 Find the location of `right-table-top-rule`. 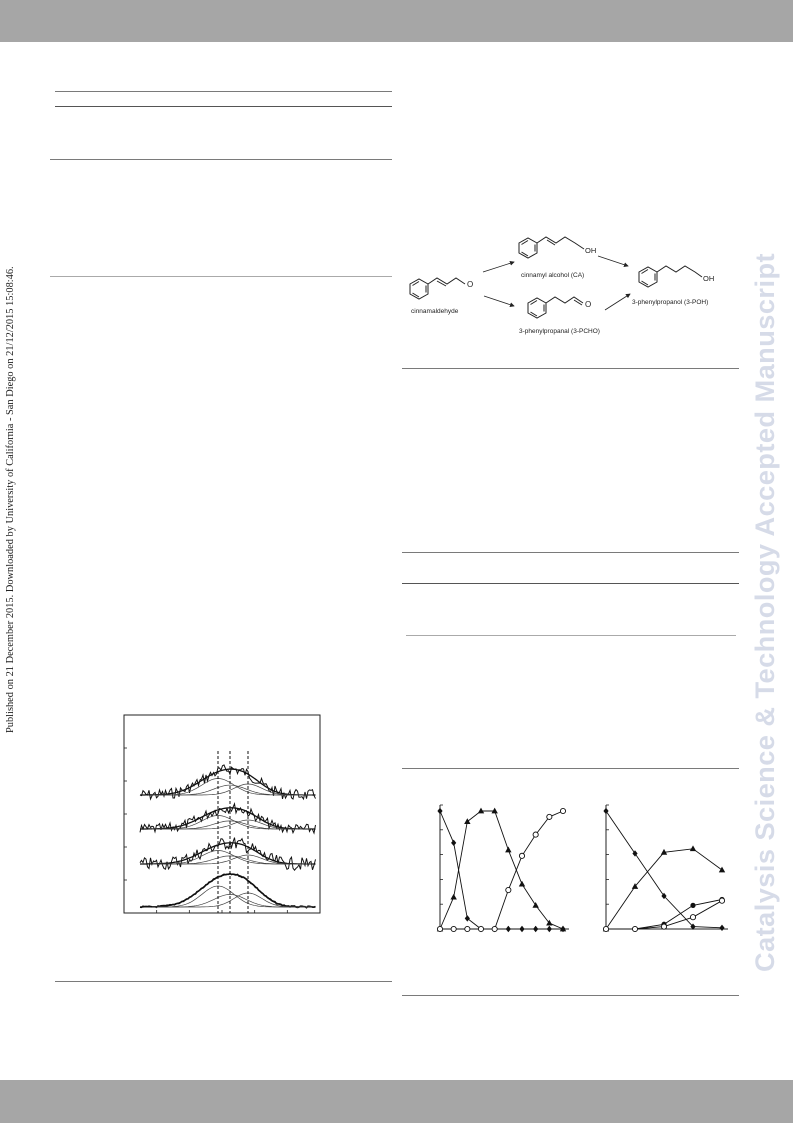

right-table-top-rule is located at coordinates (570, 552).